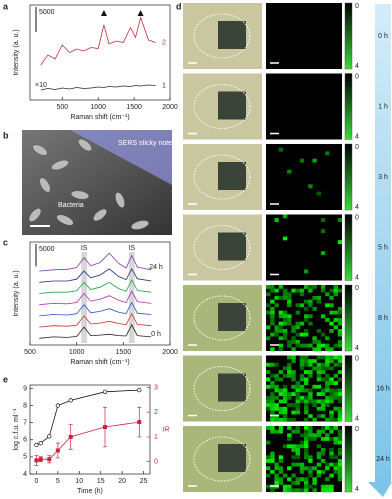  Describe the element at coordinates (58, 481) in the screenshot. I see `x-tick-label: 5` at that location.